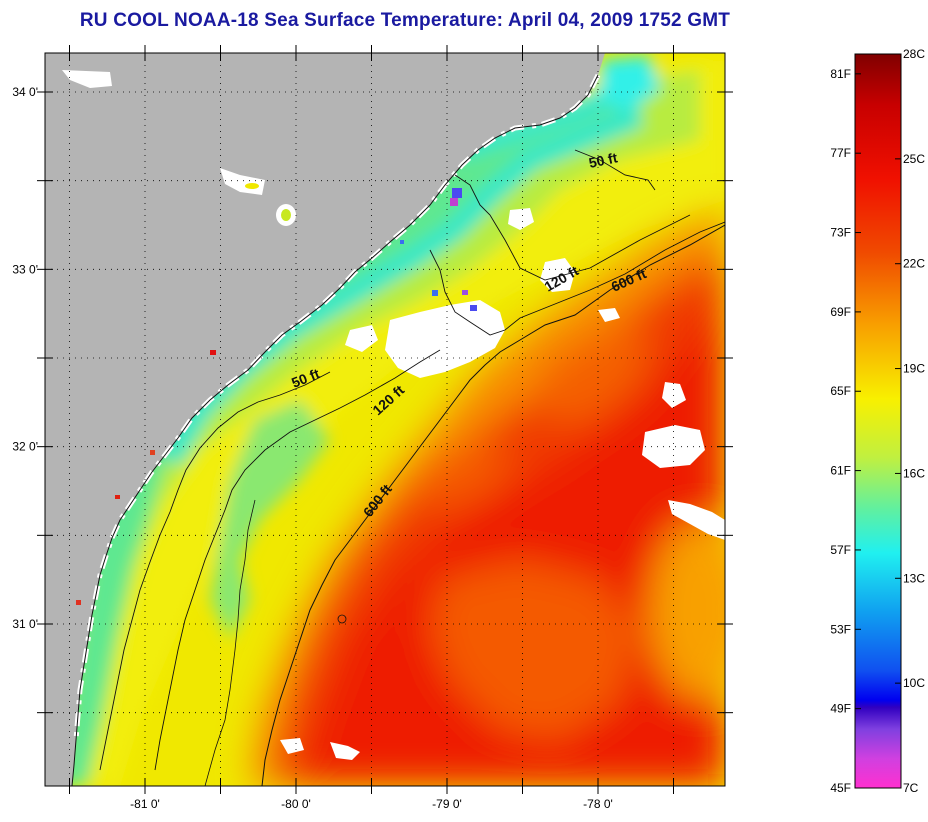 The width and height of the screenshot is (928, 822). I want to click on colorbar-c-label: 10C, so click(914, 683).